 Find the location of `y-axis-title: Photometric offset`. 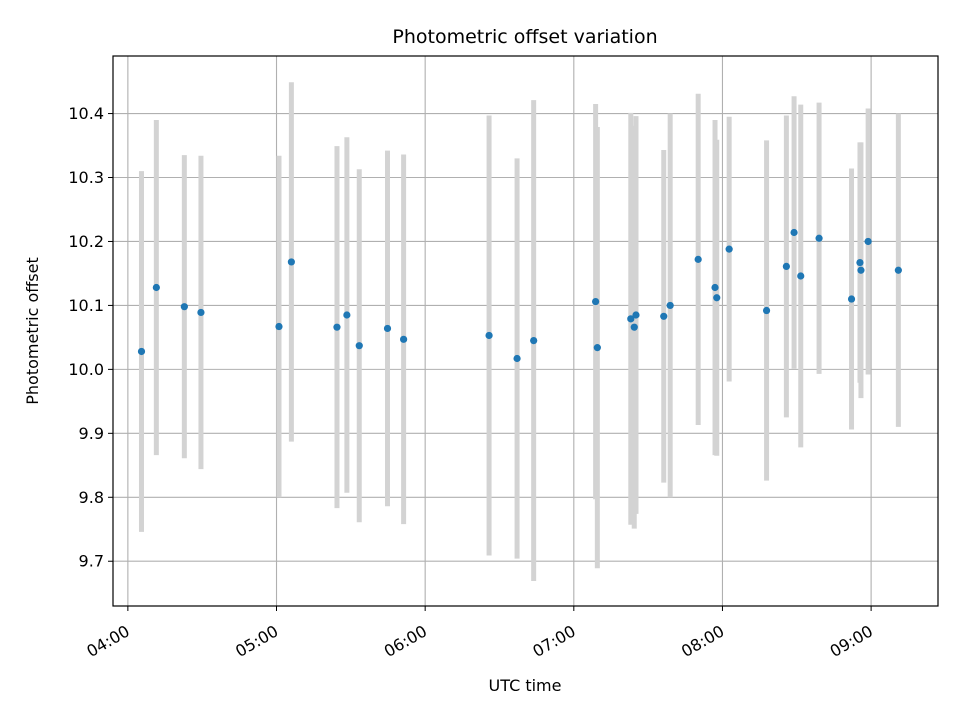

y-axis-title: Photometric offset is located at coordinates (32, 331).